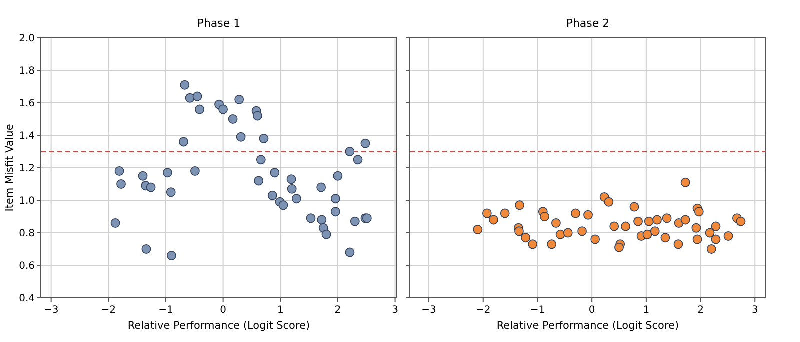  Describe the element at coordinates (27, 104) in the screenshot. I see `y-tick-label: 1.6` at that location.